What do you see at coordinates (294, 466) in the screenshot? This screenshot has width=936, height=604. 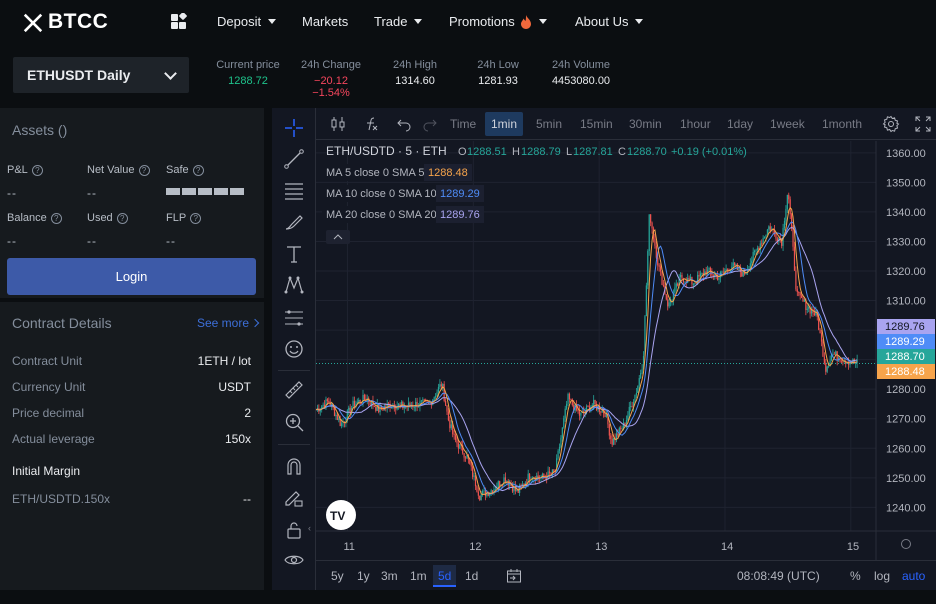 I see `magnet-tool` at bounding box center [294, 466].